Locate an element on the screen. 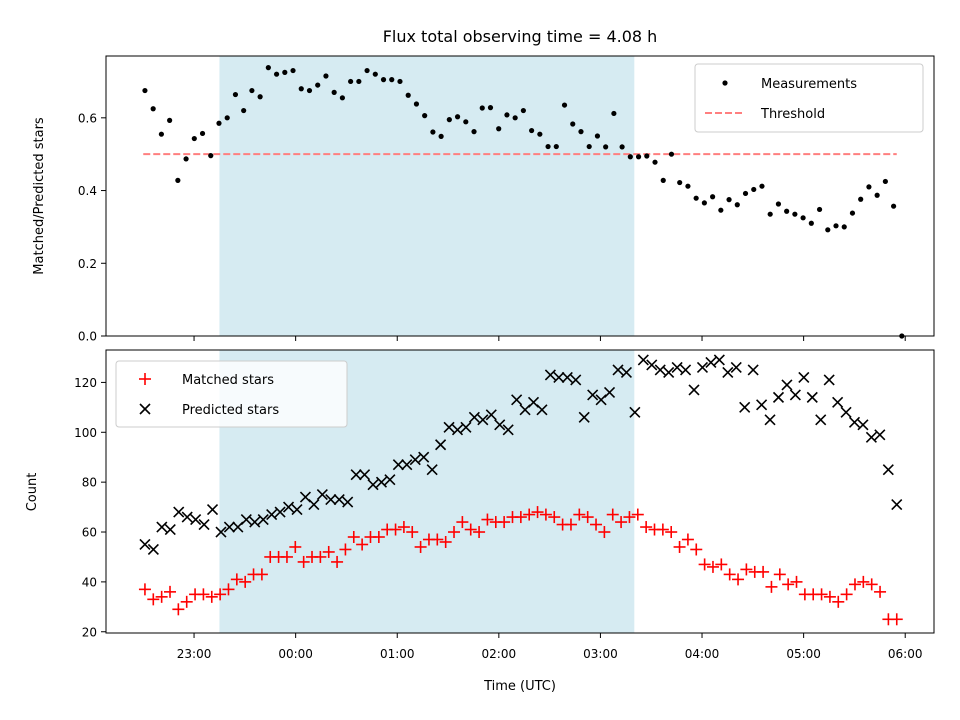  top-y-axis-label: Matched/Predicted stars is located at coordinates (39, 196).